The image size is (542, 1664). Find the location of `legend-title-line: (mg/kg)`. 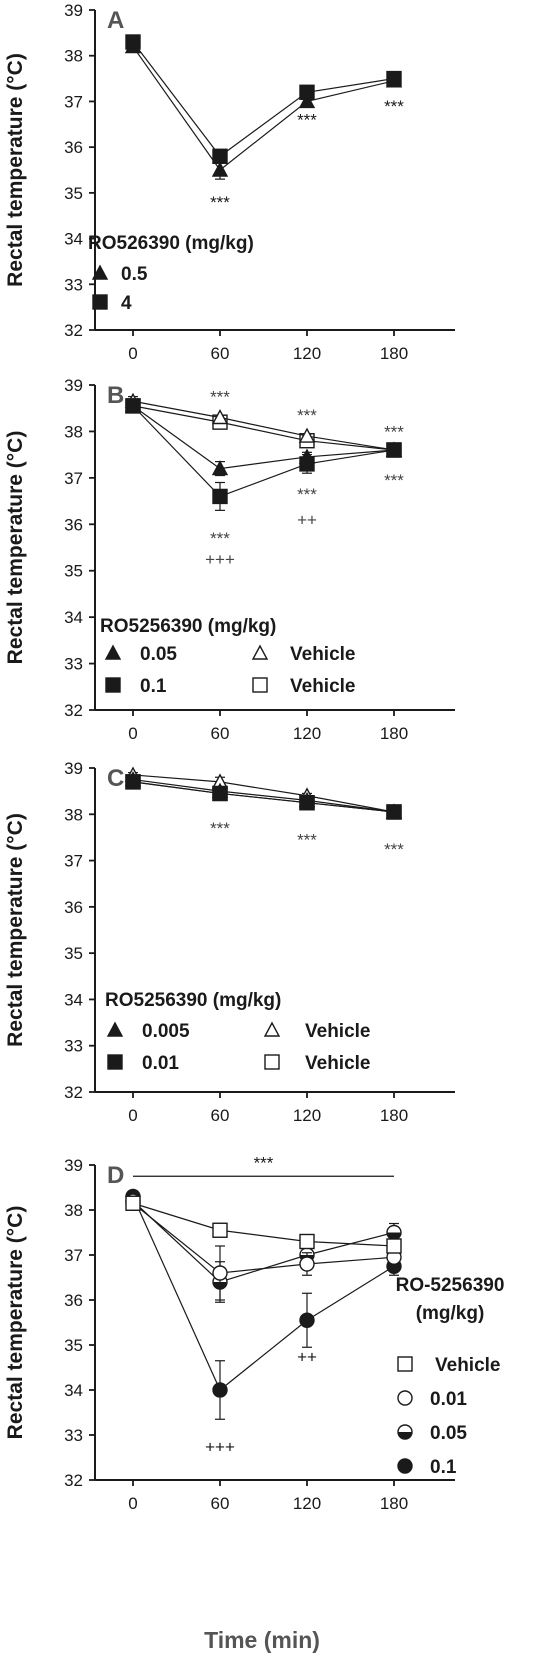

legend-title-line: (mg/kg) is located at coordinates (450, 1313).